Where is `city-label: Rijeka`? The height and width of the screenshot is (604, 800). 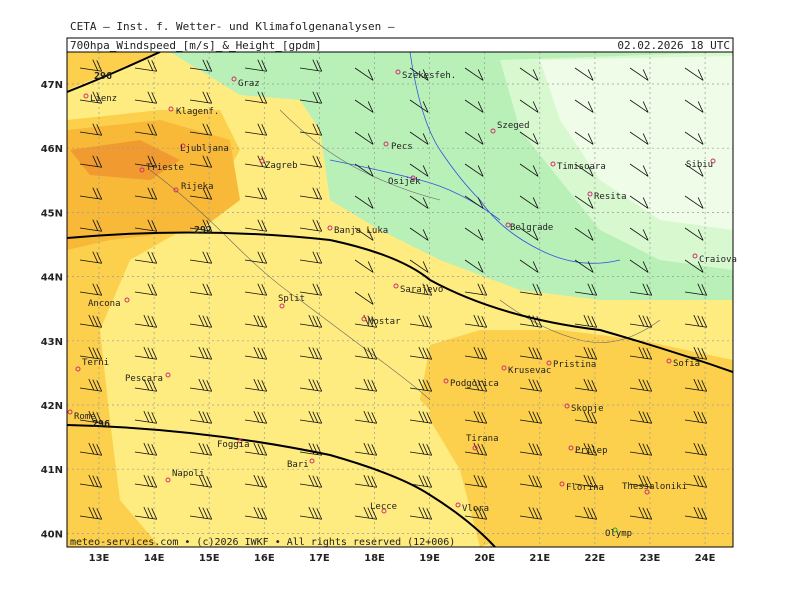 city-label: Rijeka is located at coordinates (197, 187).